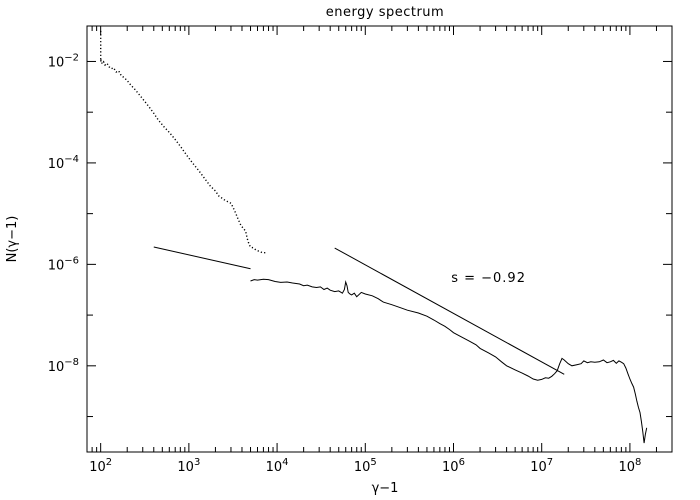  Describe the element at coordinates (63, 366) in the screenshot. I see `y-tick-label: 10⁻⁸` at that location.